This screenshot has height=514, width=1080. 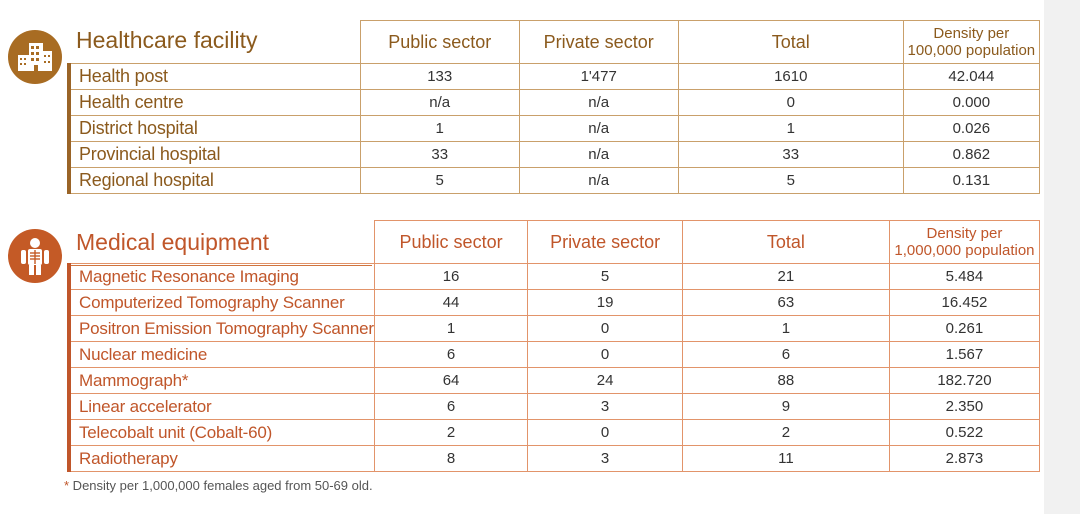 What do you see at coordinates (451, 458) in the screenshot?
I see `cell-public: 8` at bounding box center [451, 458].